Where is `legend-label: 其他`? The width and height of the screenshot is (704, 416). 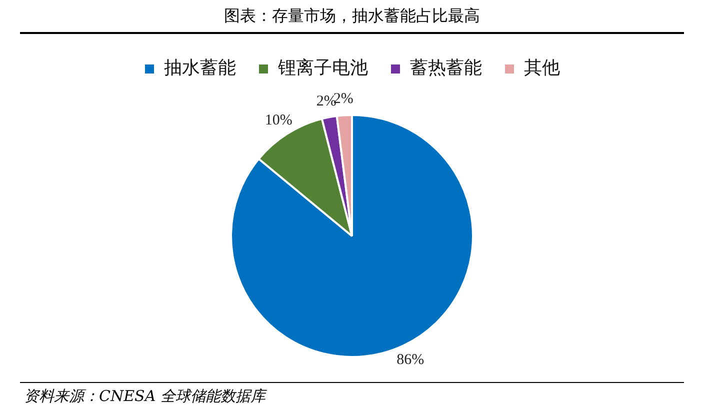
legend-label: 其他 is located at coordinates (542, 68).